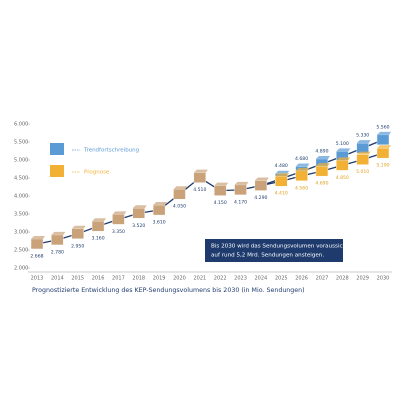  What do you see at coordinates (179, 207) in the screenshot?
I see `value-label: 4.050` at bounding box center [179, 207].